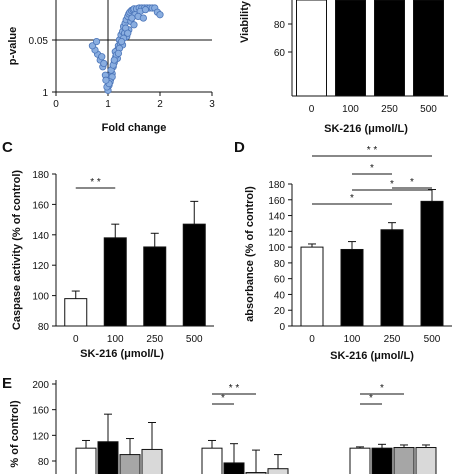  I want to click on panel-a-ylabel: p-value, so click(13, 46).